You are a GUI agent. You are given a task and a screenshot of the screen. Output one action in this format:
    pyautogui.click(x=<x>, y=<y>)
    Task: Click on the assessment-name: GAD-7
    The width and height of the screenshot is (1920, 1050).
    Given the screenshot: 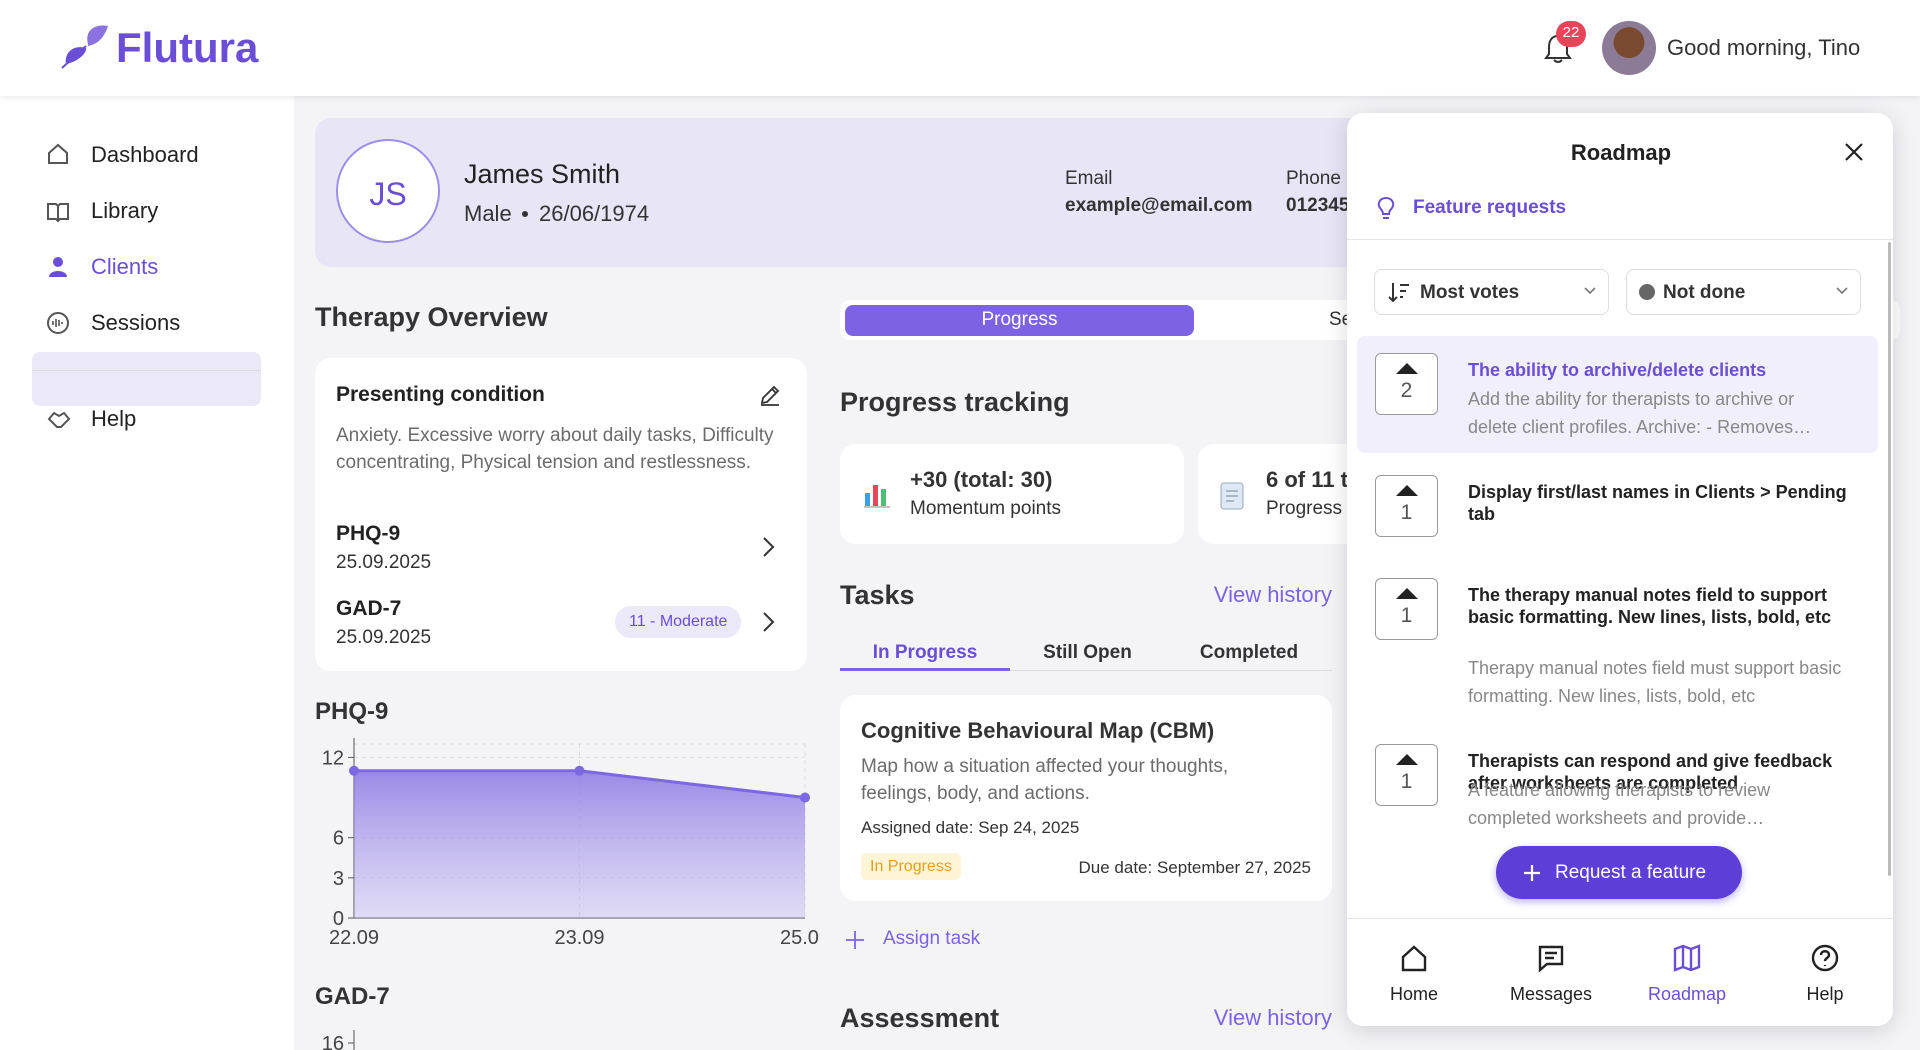 What is the action you would take?
    pyautogui.click(x=369, y=608)
    